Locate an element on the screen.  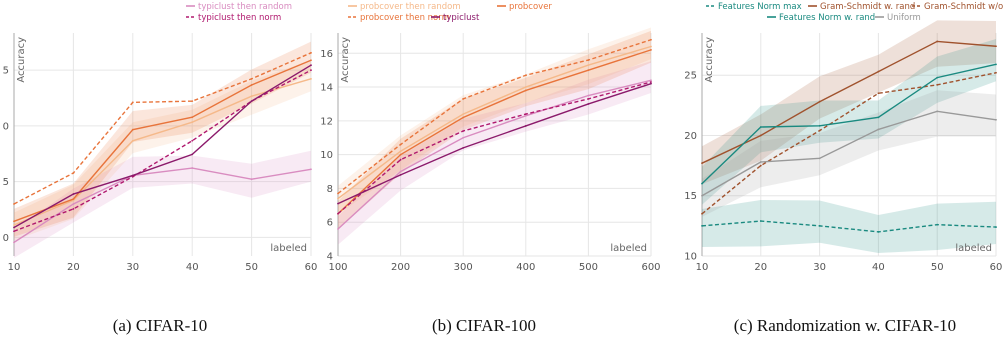
series-line-features-norm-w-rand is located at coordinates (849, 124).